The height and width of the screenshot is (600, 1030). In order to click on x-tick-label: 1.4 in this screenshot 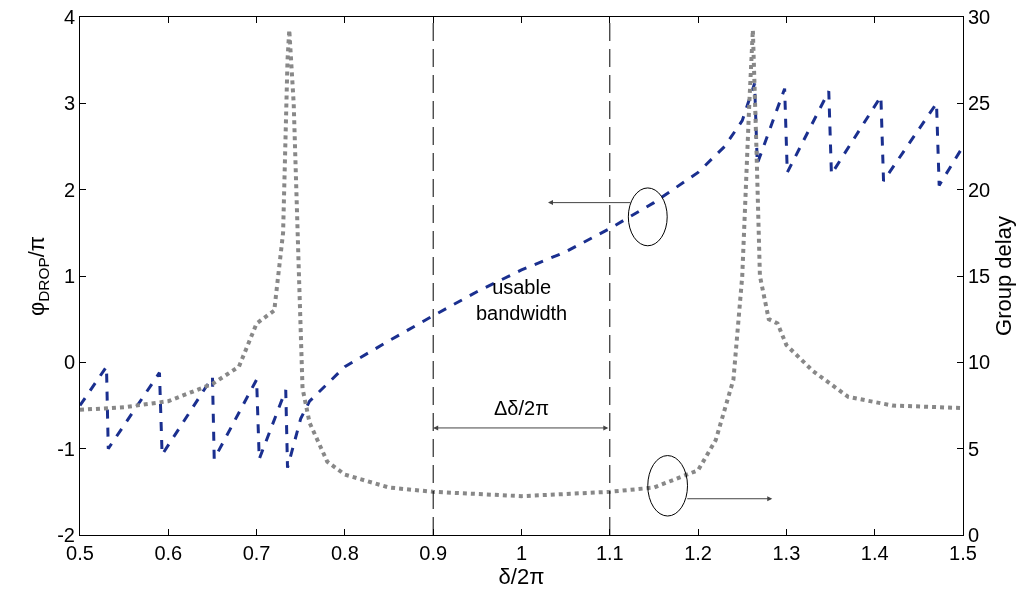, I will do `click(874, 553)`.